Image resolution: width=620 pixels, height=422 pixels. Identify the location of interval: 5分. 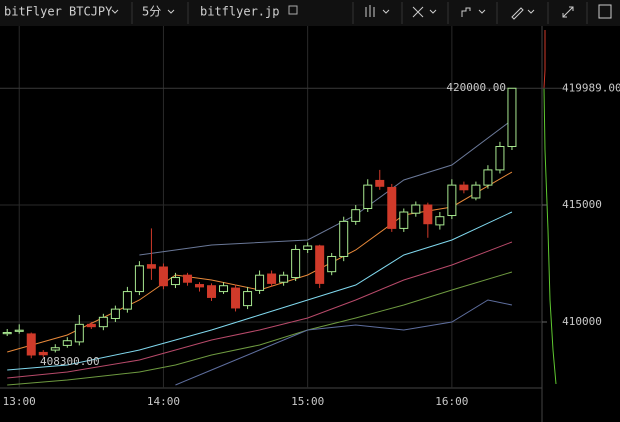
(151, 12).